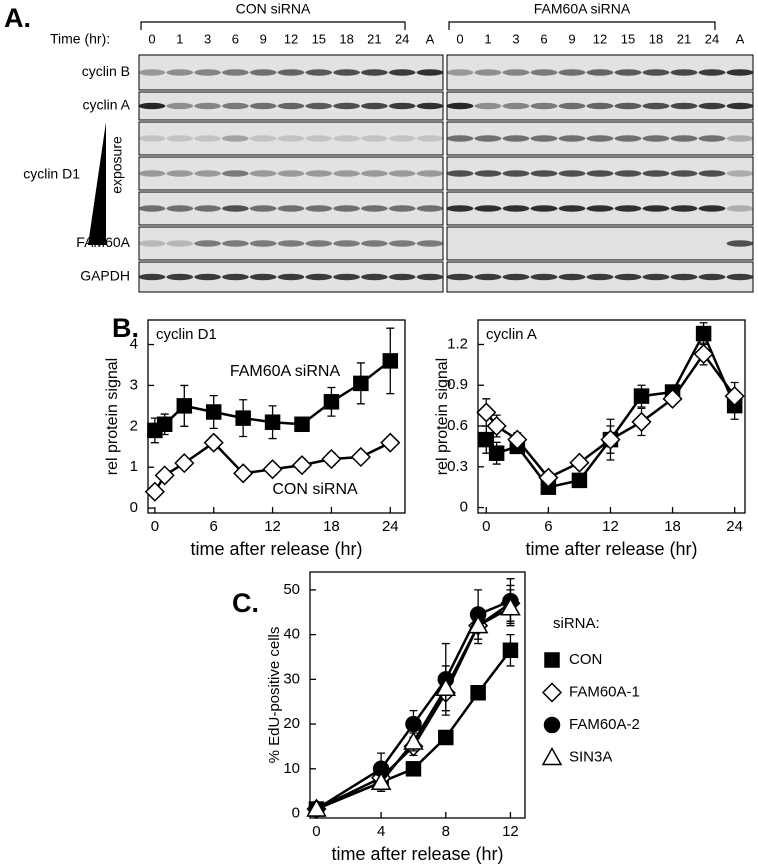 Image resolution: width=758 pixels, height=864 pixels. What do you see at coordinates (291, 589) in the screenshot?
I see `y-tick-label: 50` at bounding box center [291, 589].